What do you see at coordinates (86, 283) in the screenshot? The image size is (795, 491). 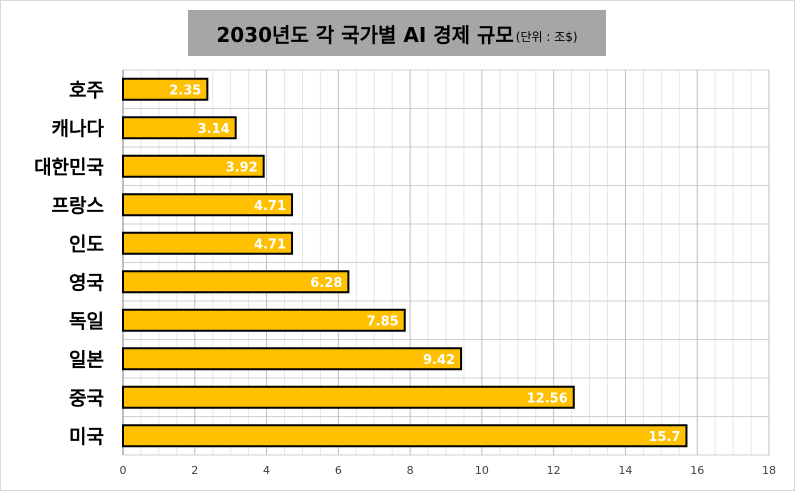 I see `category-label: 영국` at bounding box center [86, 283].